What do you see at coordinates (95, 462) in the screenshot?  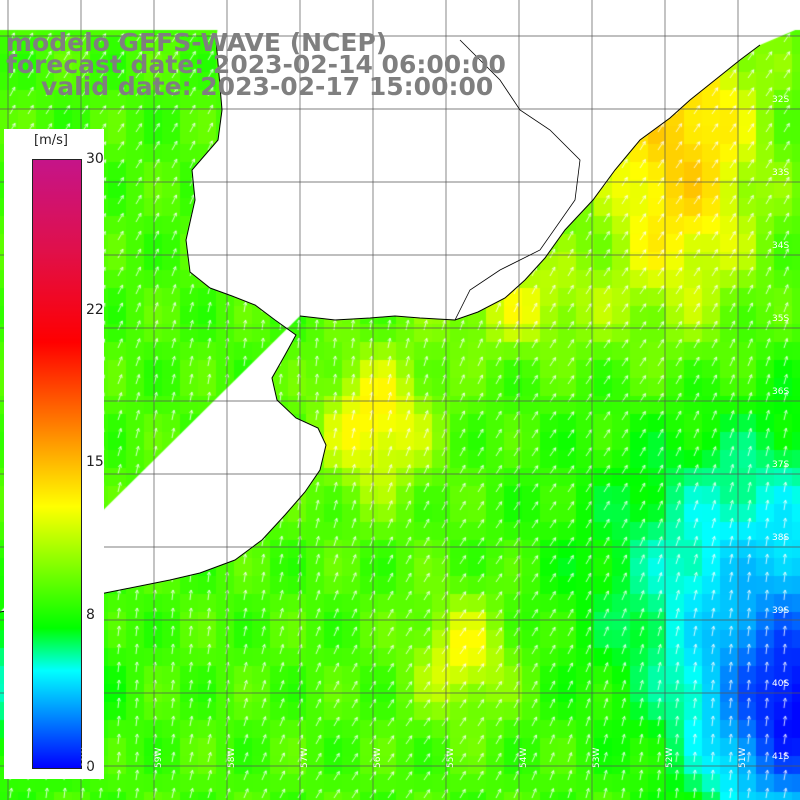 I see `colorbar-tick-15: 15` at bounding box center [95, 462].